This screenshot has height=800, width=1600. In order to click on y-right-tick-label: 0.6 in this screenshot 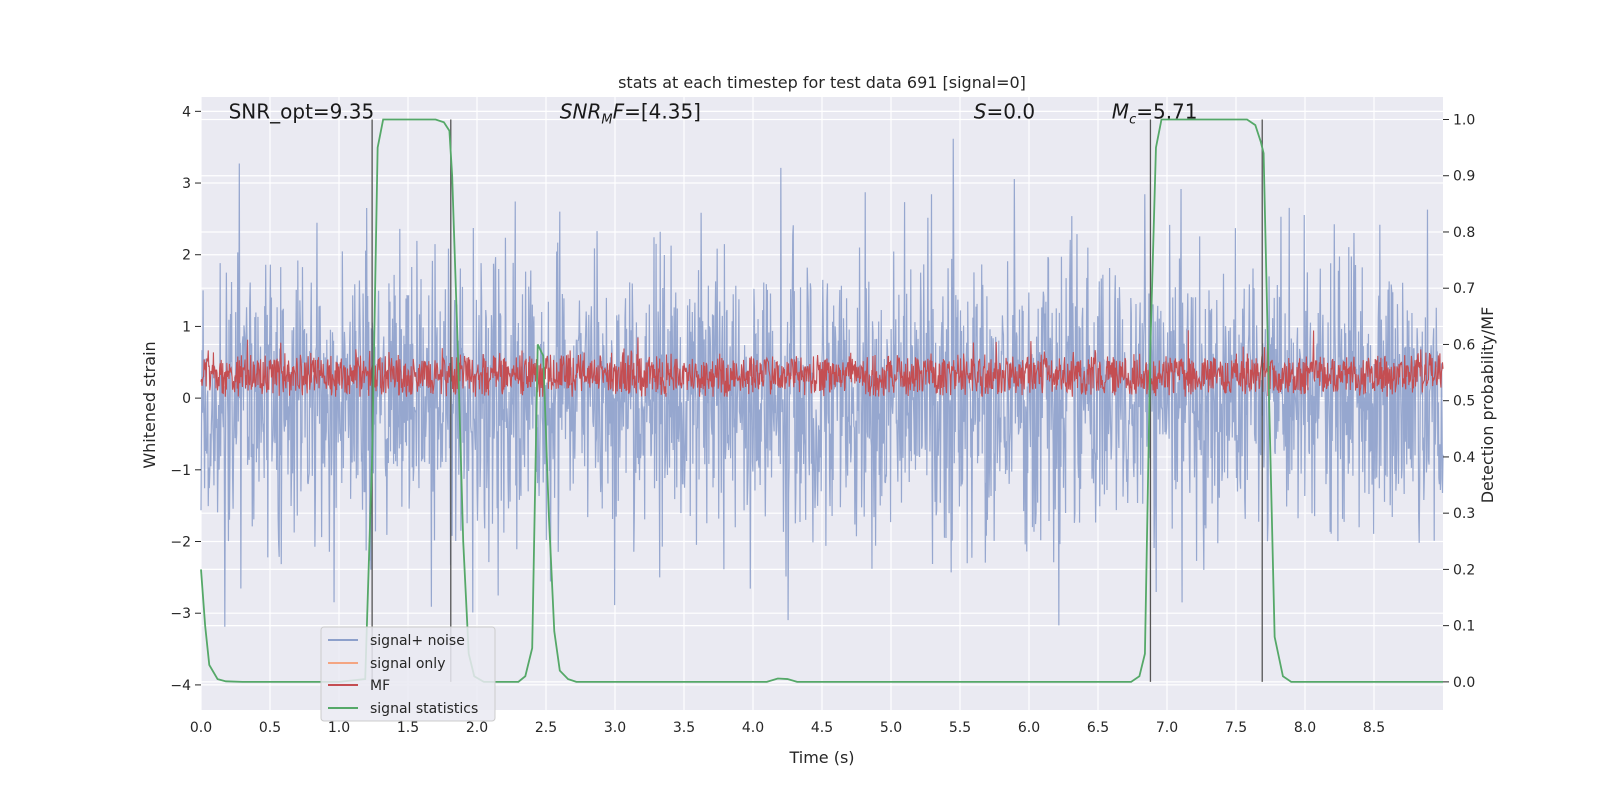, I will do `click(1464, 345)`.